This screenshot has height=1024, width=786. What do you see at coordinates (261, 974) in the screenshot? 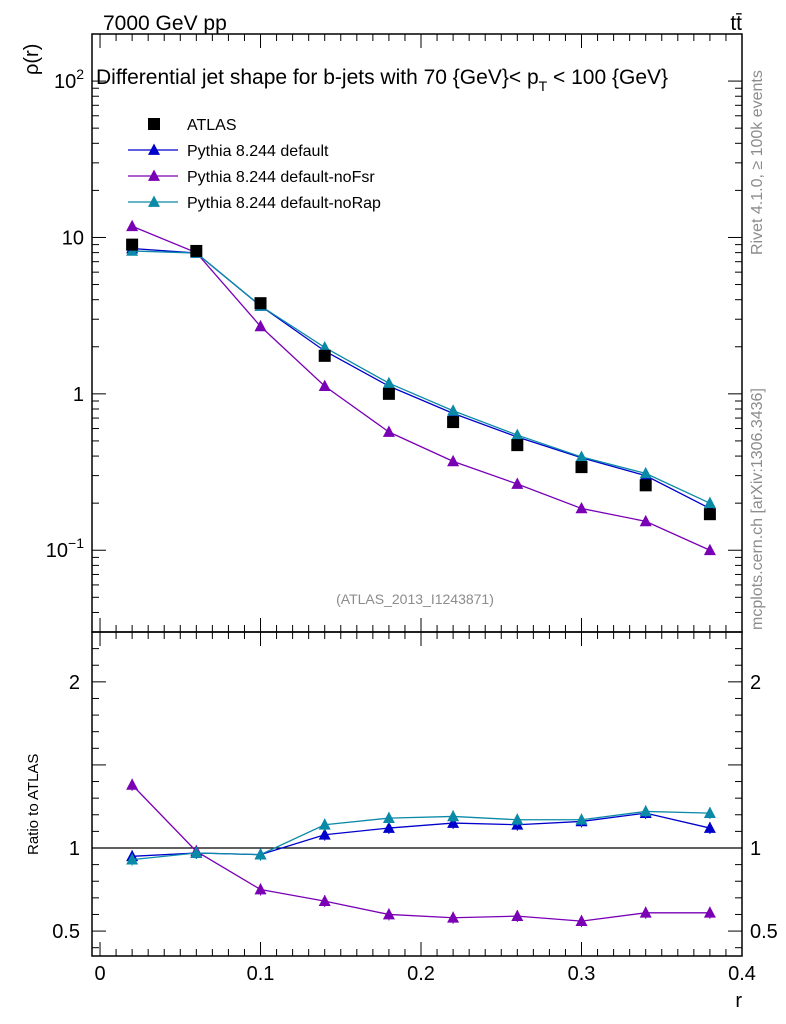
I see `x-tick-label: 0.1` at bounding box center [261, 974].